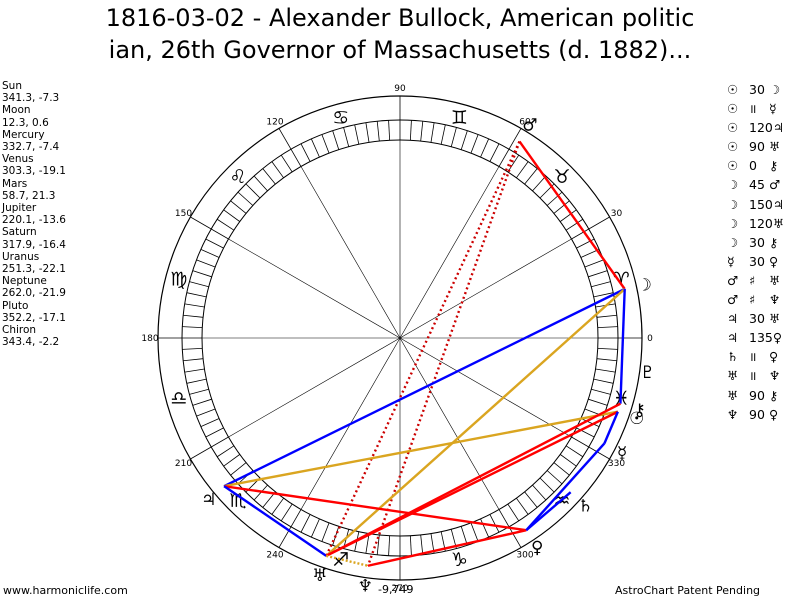 The width and height of the screenshot is (800, 600). I want to click on planet-coords-neptune: 262.0, -21.9, so click(34, 293).